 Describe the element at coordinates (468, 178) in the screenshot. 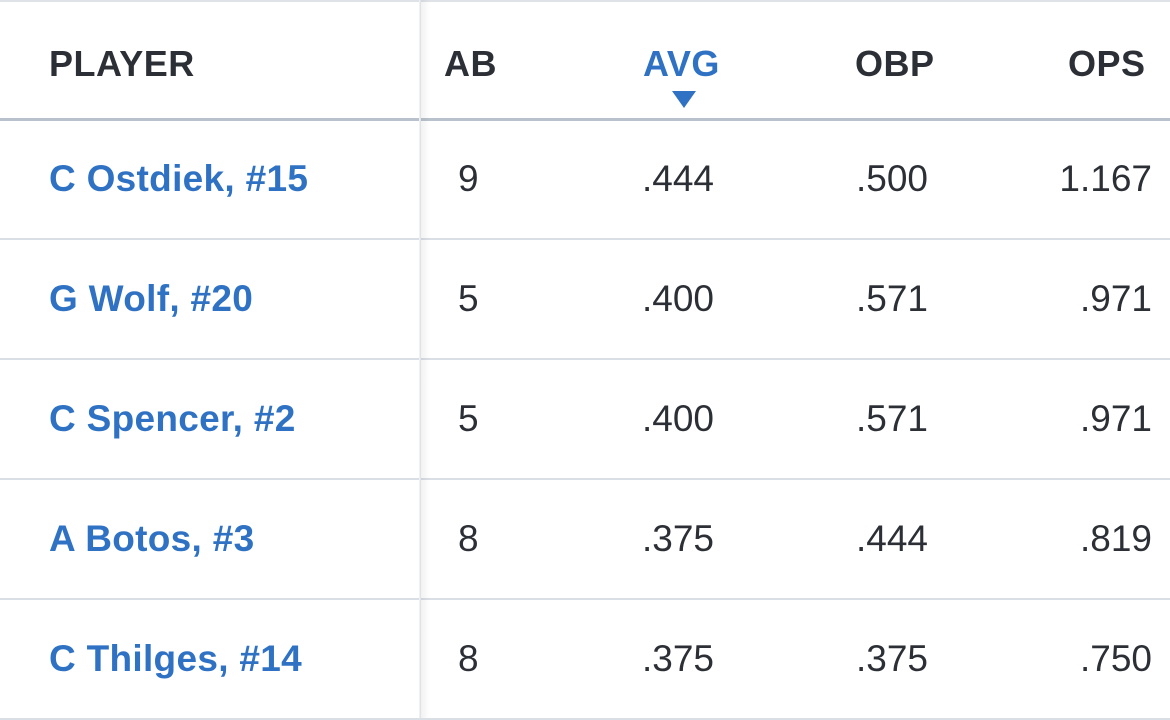

I see `at-bats-value: 9` at that location.